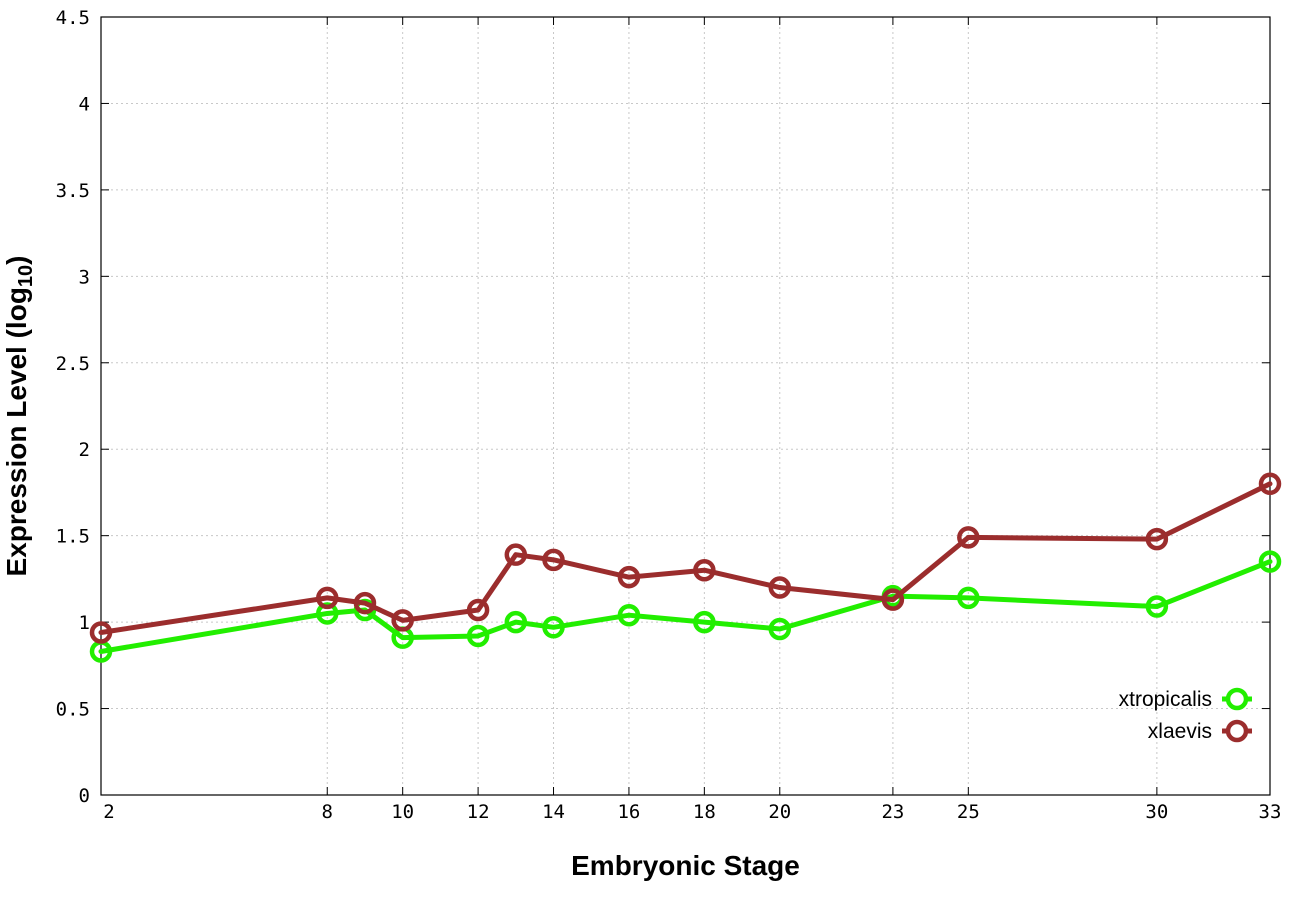  I want to click on legend-entry-xlaevis: xlaevis, so click(1200, 731).